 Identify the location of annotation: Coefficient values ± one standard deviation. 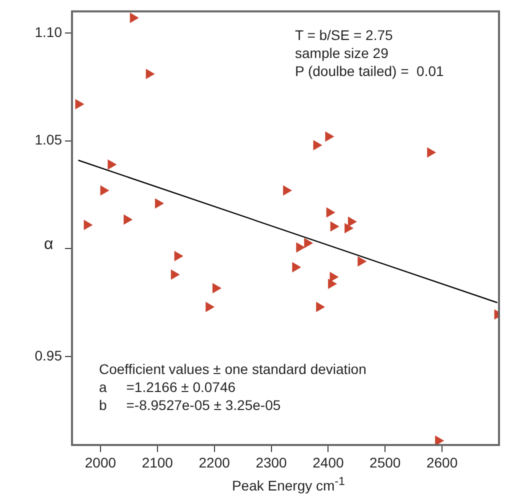
(232, 369).